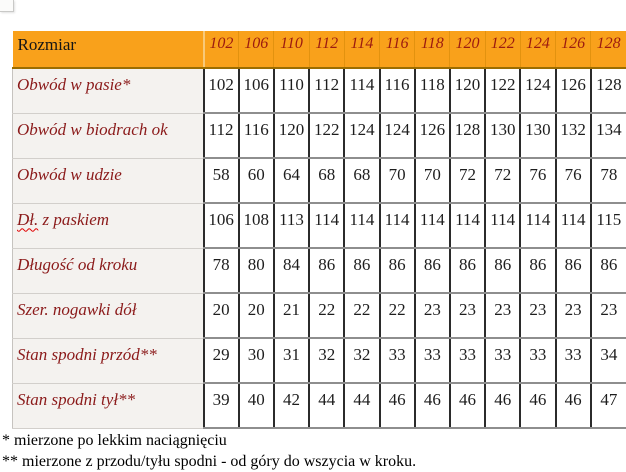 This screenshot has width=626, height=472. Describe the element at coordinates (467, 50) in the screenshot. I see `header-size-120: 120` at that location.